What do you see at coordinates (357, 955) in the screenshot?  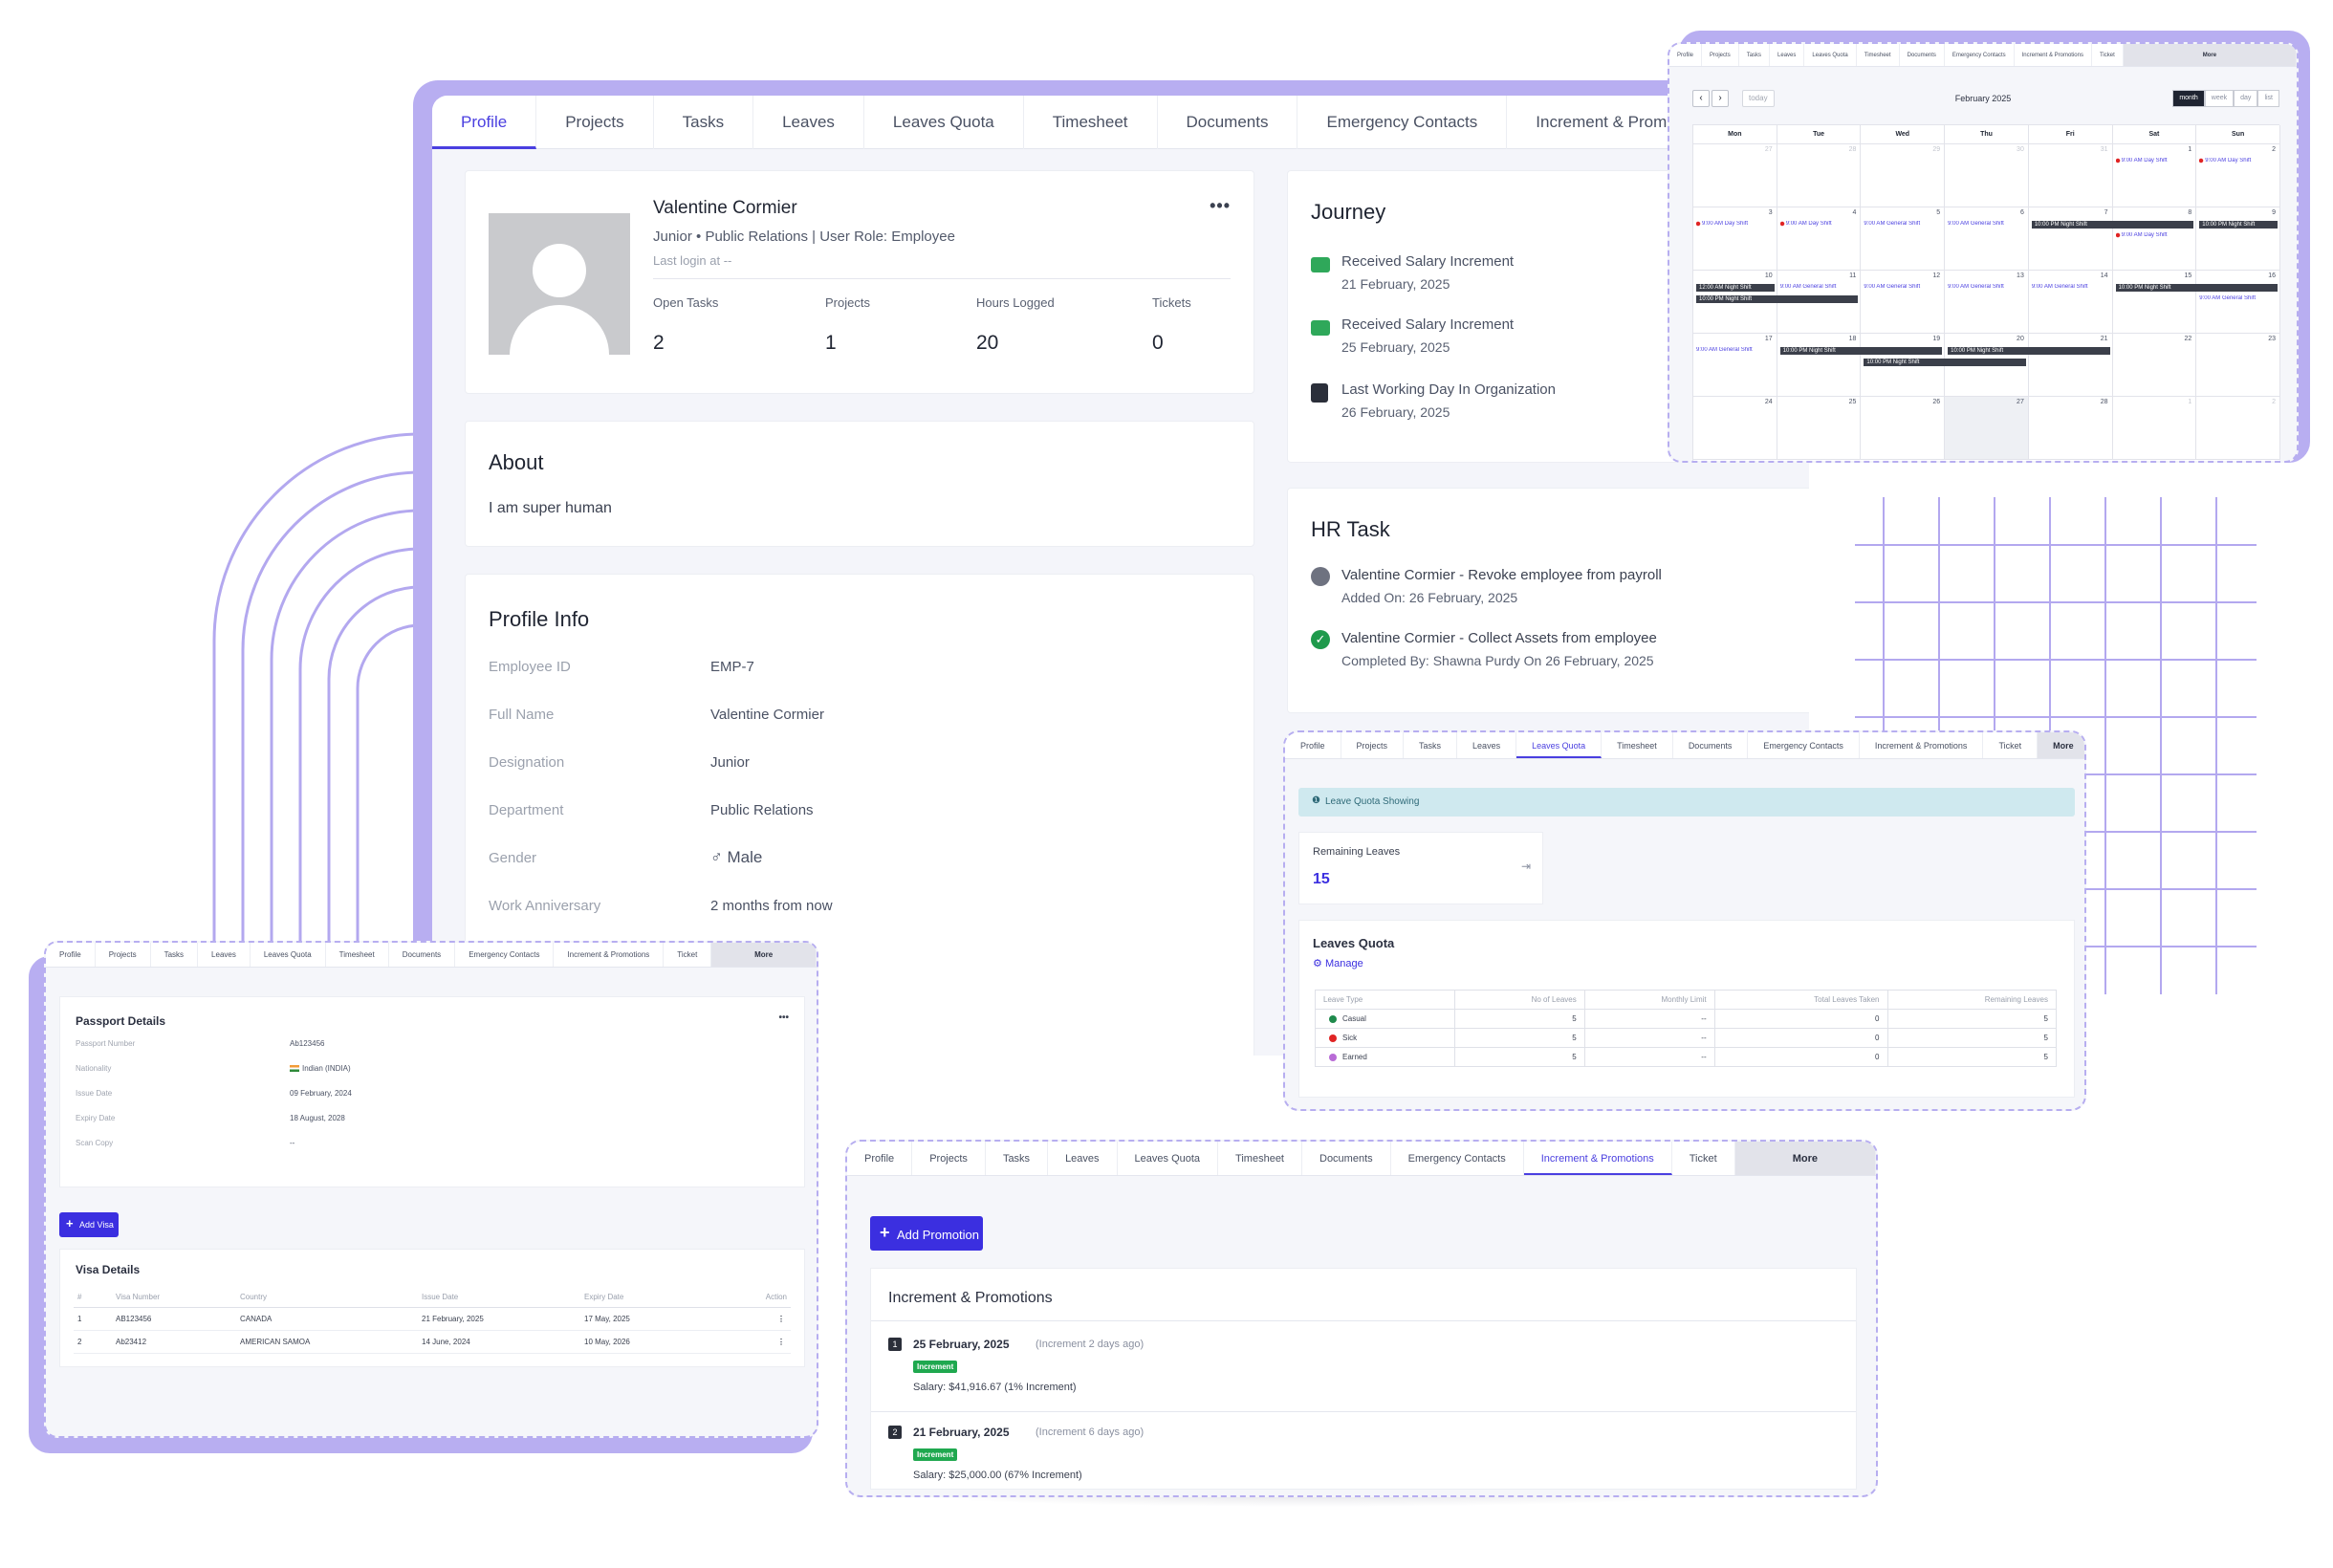 I see `passport-tab-timesheet: Timesheet` at bounding box center [357, 955].